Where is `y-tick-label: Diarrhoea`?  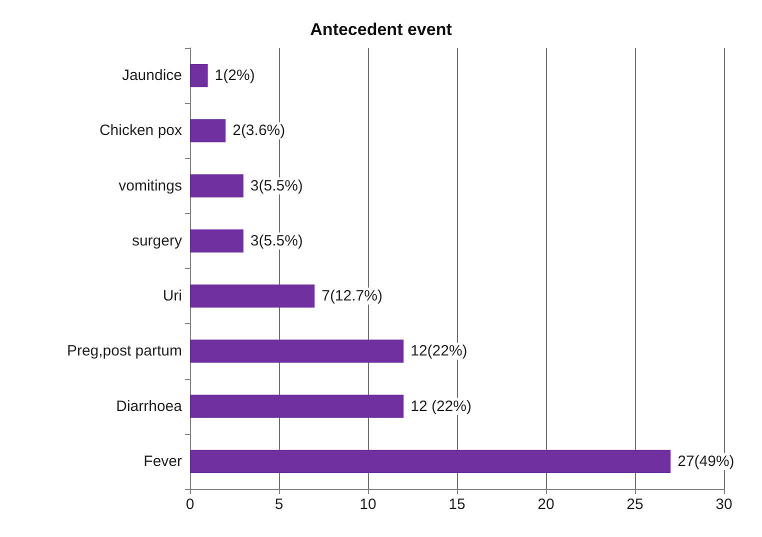 y-tick-label: Diarrhoea is located at coordinates (149, 406).